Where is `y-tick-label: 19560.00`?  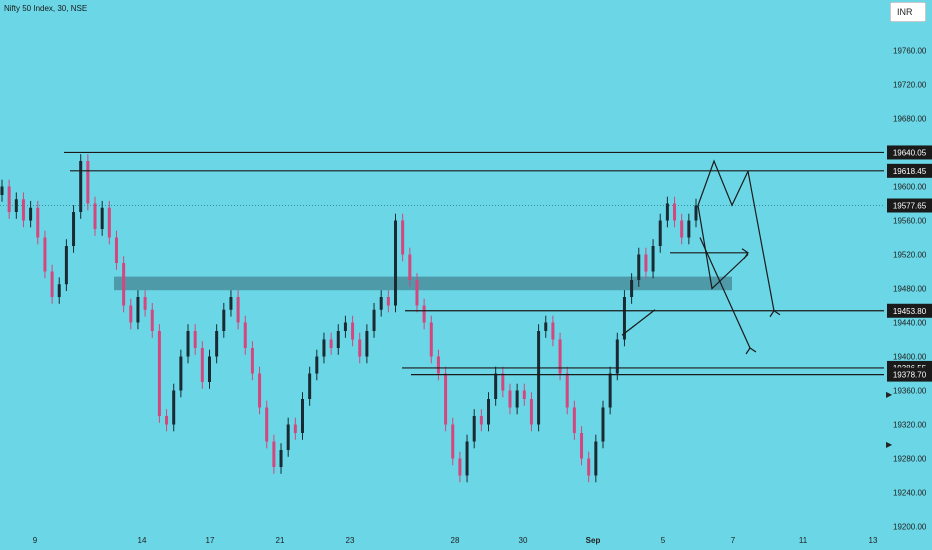
y-tick-label: 19560.00 is located at coordinates (910, 221).